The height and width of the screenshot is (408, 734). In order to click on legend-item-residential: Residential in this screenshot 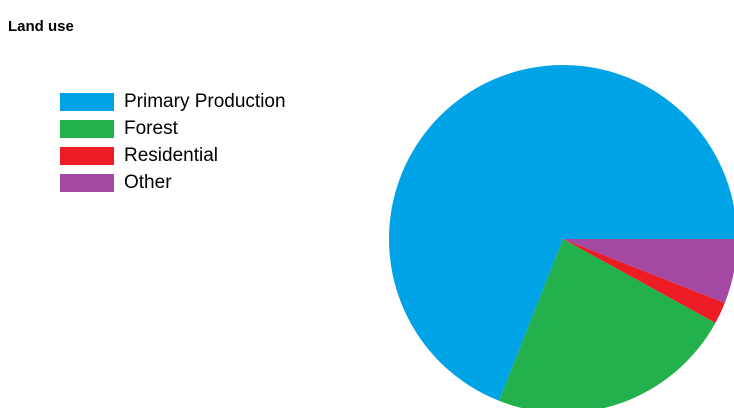, I will do `click(173, 156)`.